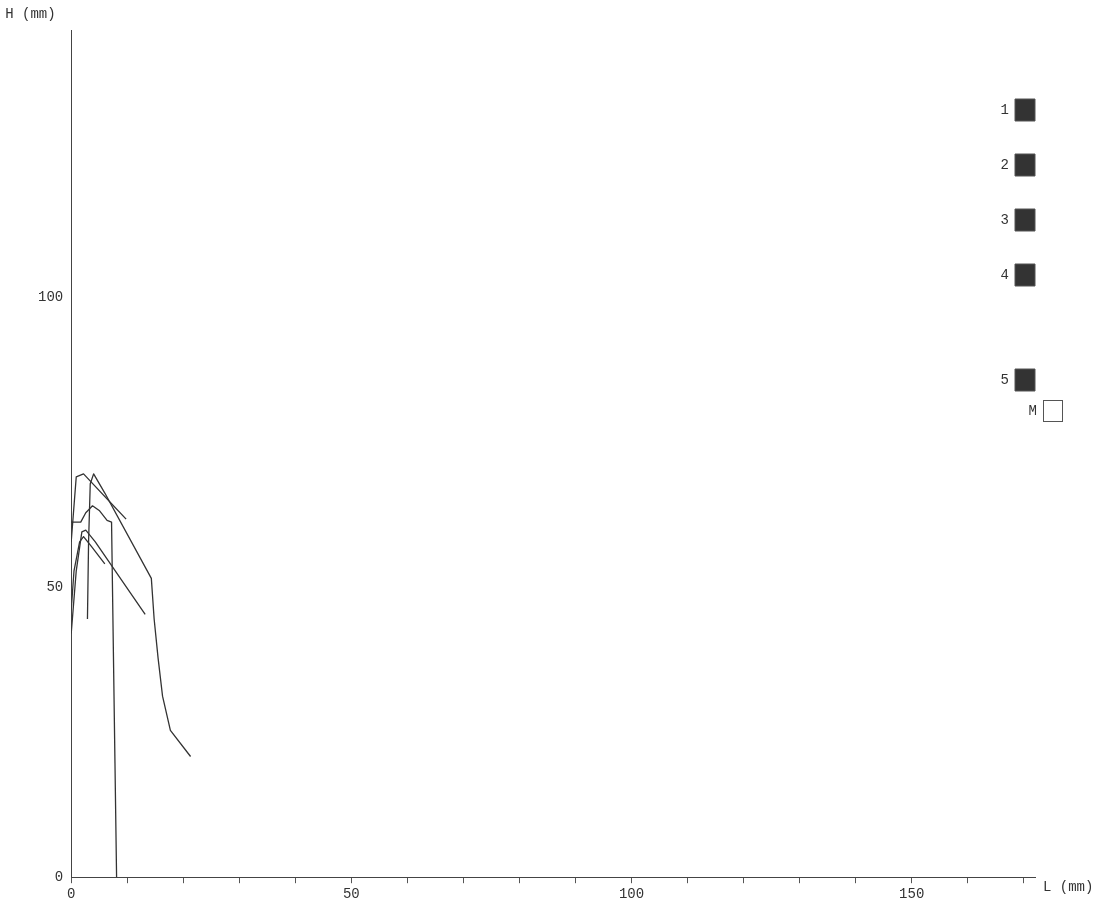 The image size is (1105, 916). Describe the element at coordinates (631, 894) in the screenshot. I see `x-tick-label: 100` at that location.